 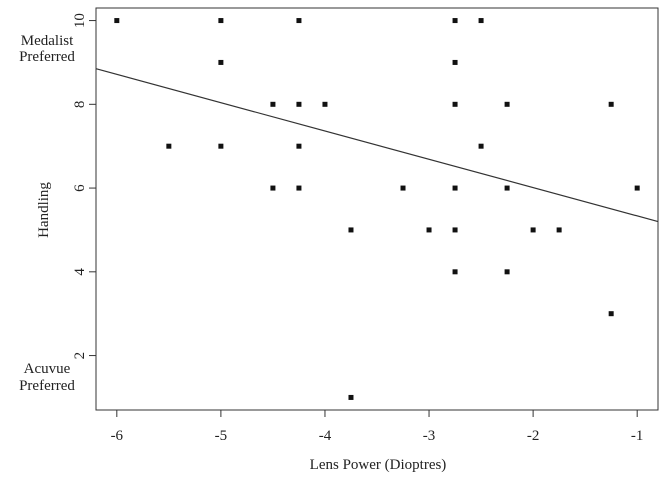 What do you see at coordinates (47, 386) in the screenshot?
I see `annotation-bottom-line2: Preferred` at bounding box center [47, 386].